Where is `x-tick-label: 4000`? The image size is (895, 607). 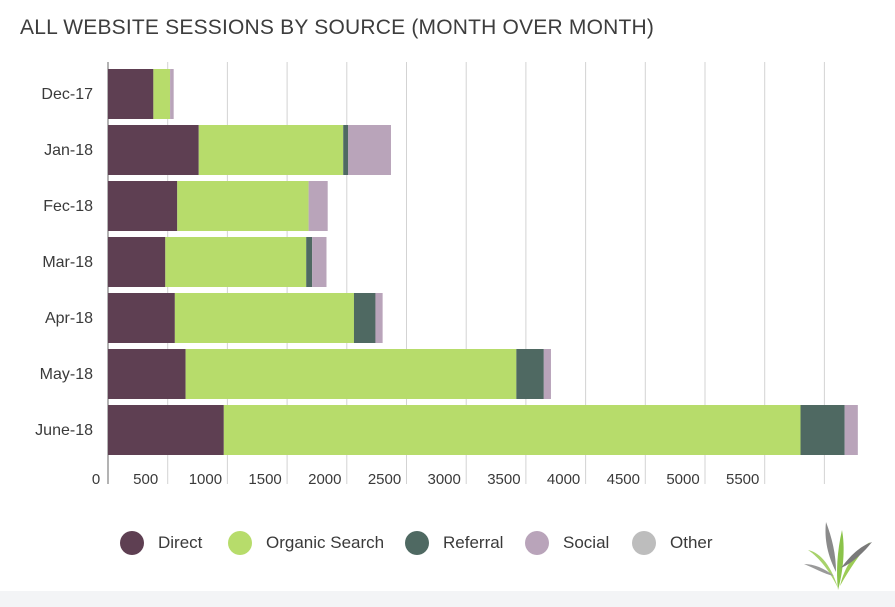
x-tick-label: 4000 is located at coordinates (563, 479).